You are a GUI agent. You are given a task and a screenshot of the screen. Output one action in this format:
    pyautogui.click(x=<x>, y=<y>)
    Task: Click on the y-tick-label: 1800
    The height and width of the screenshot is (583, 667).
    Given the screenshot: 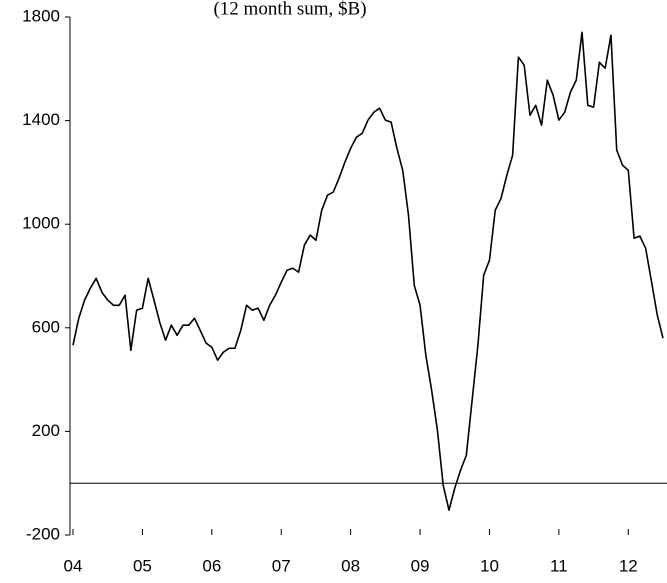 What is the action you would take?
    pyautogui.click(x=41, y=15)
    